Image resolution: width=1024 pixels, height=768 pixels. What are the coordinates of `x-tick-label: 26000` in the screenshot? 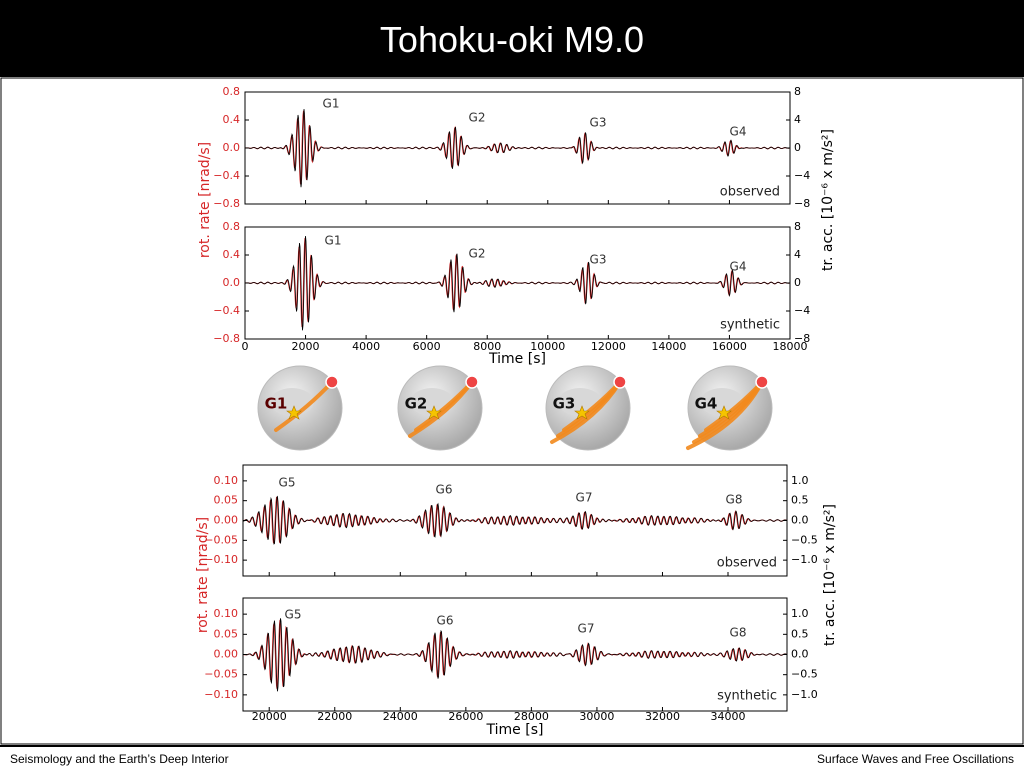 It's located at (465, 716).